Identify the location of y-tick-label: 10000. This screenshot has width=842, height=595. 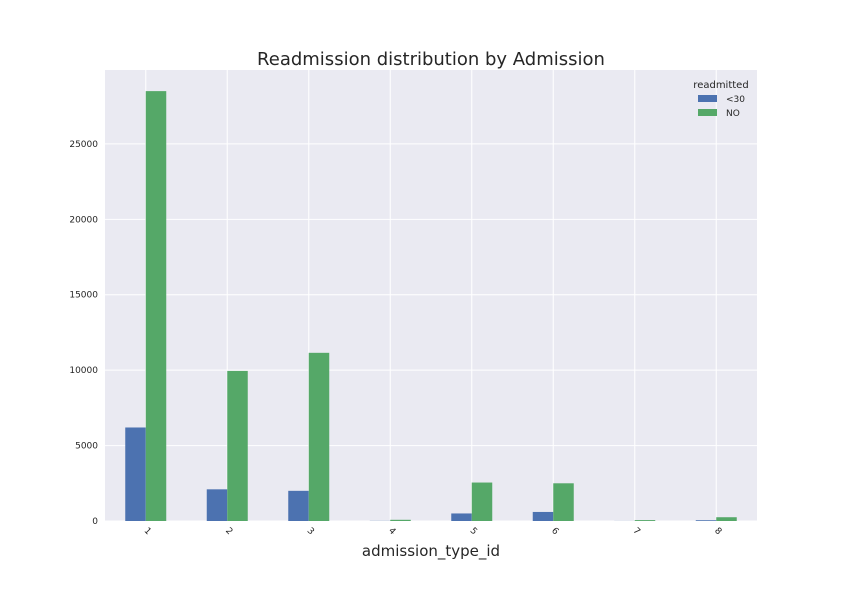
(83, 371).